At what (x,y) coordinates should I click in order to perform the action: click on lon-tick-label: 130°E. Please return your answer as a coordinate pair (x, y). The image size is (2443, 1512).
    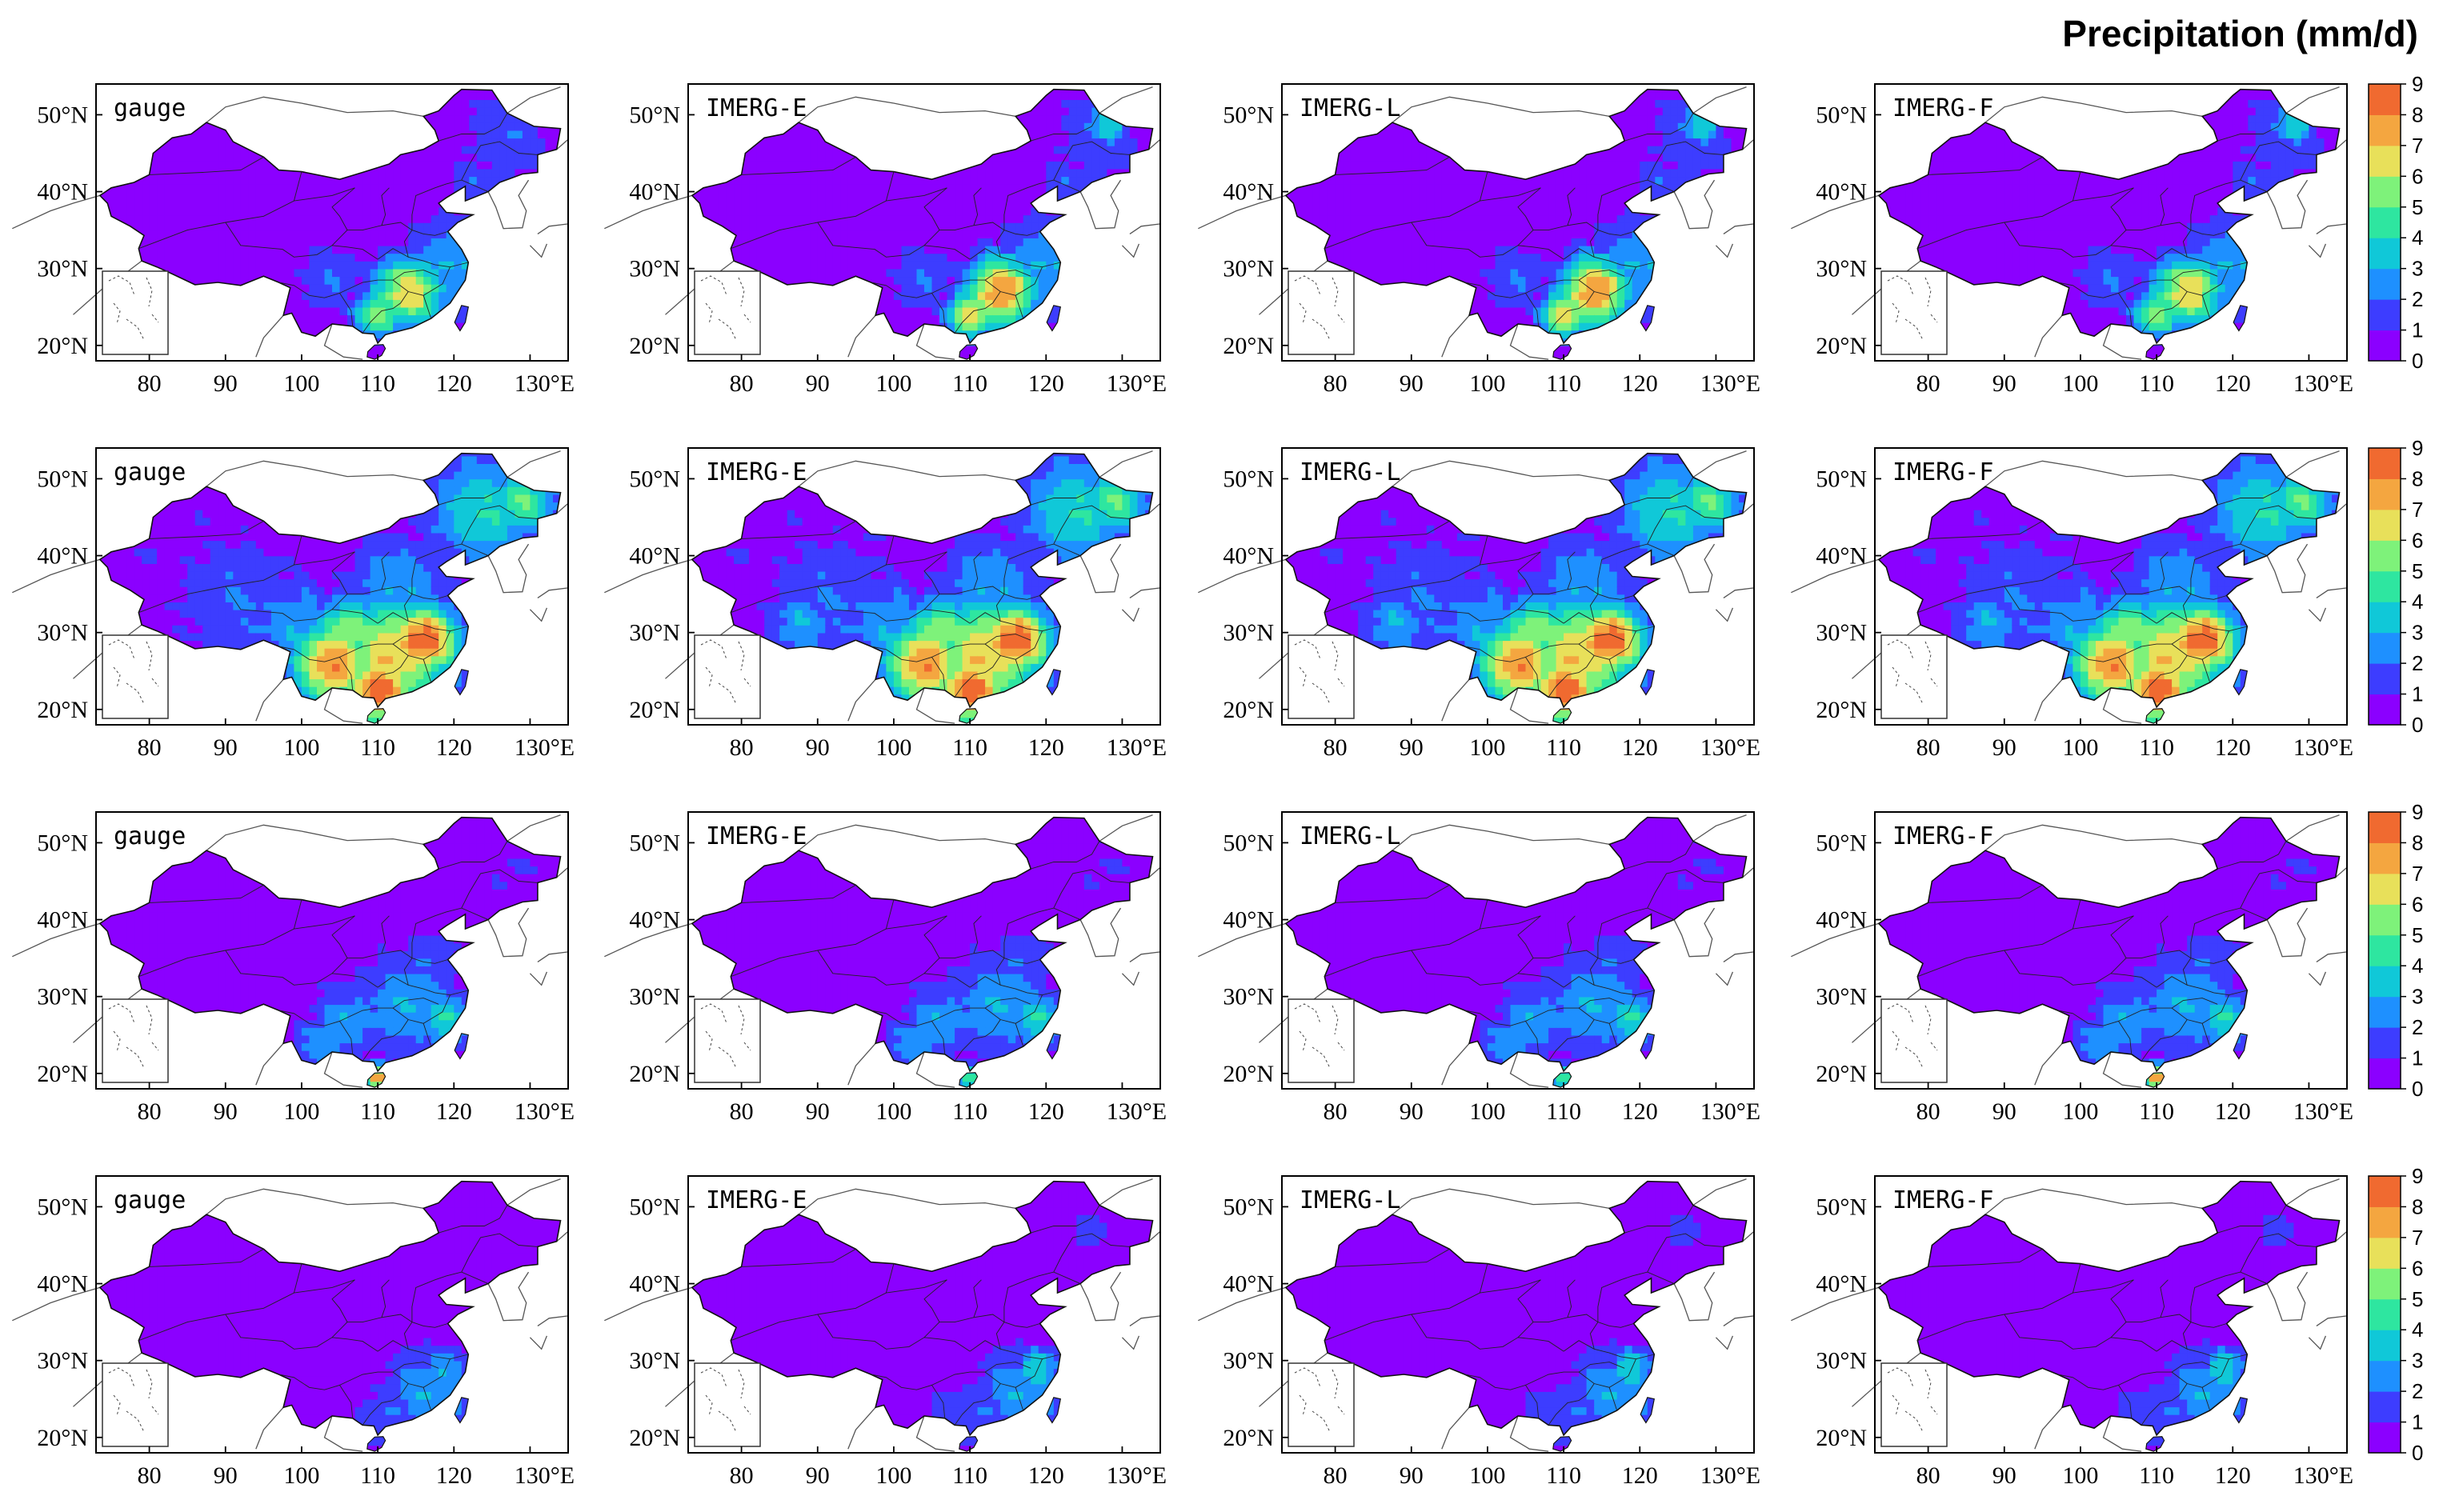
    Looking at the image, I should click on (545, 747).